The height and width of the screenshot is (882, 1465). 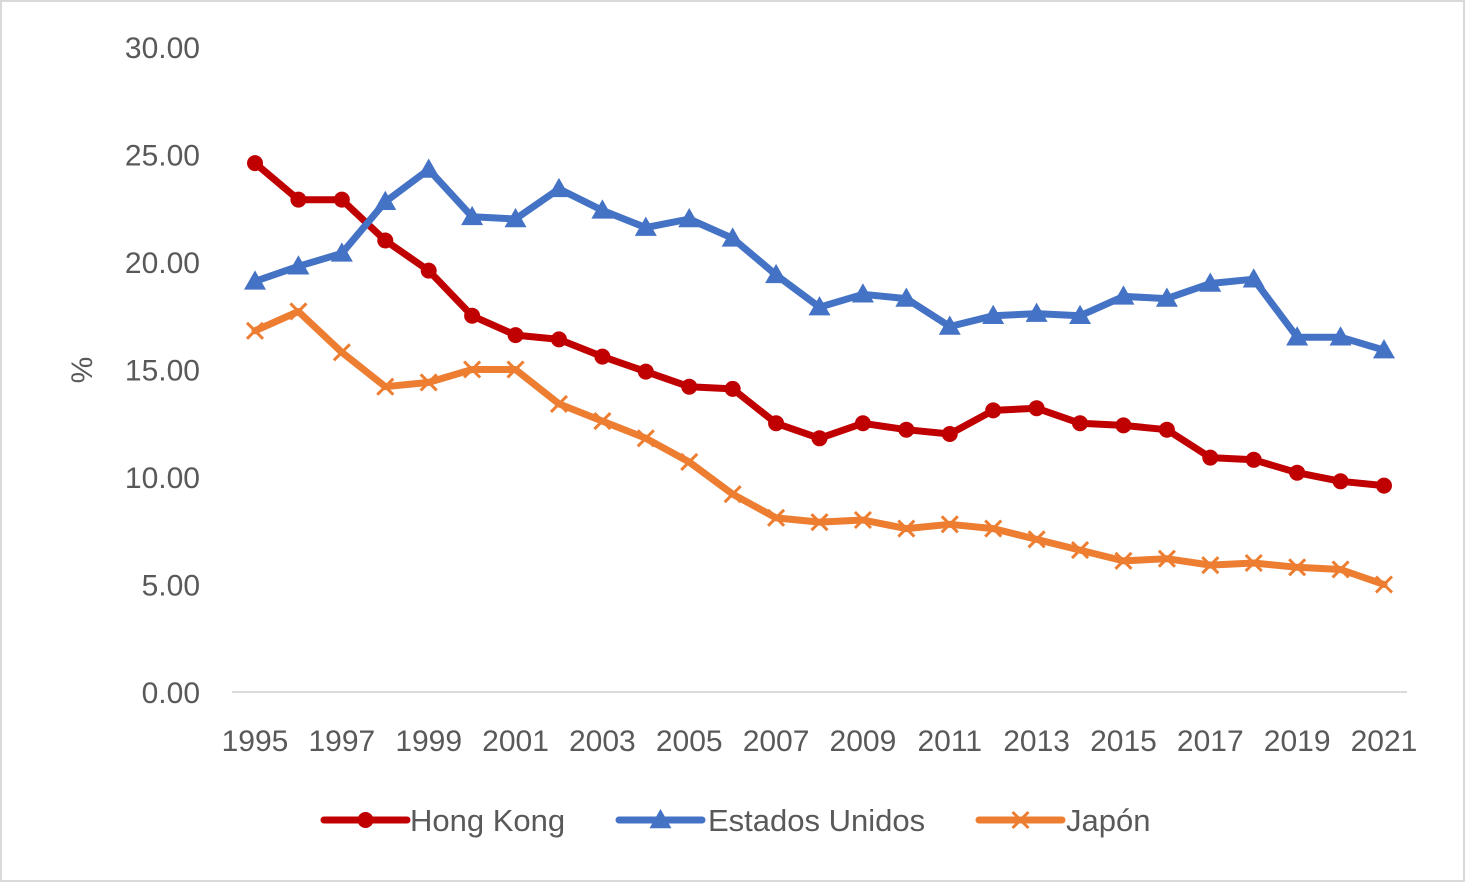 What do you see at coordinates (816, 820) in the screenshot?
I see `legend-label: Estados Unidos` at bounding box center [816, 820].